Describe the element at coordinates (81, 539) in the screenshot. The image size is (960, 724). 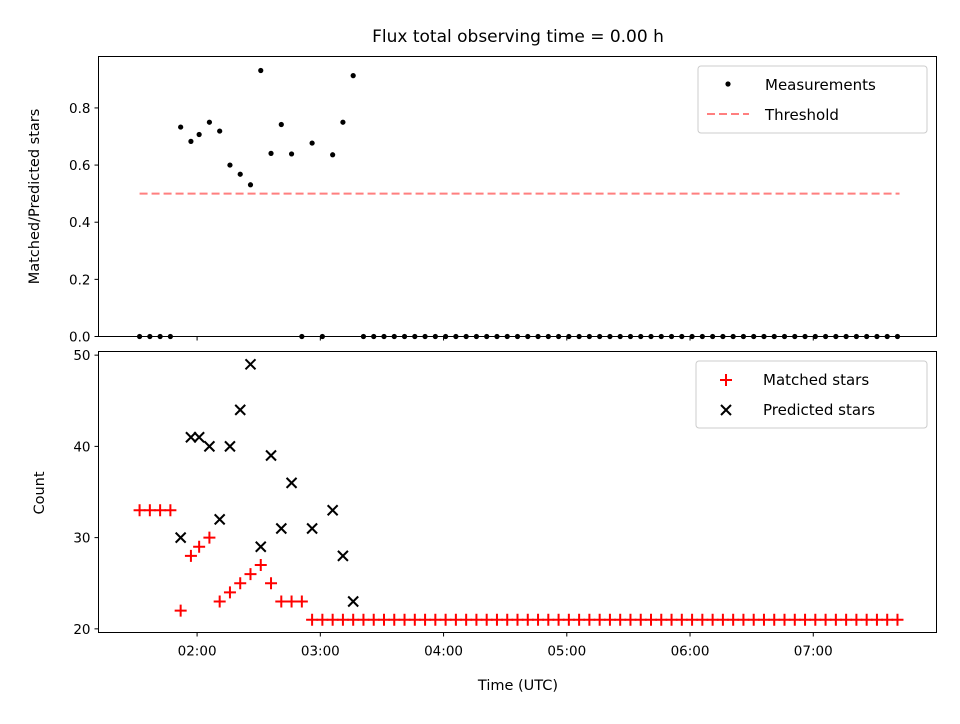
I see `bottom-y-tick-label: 30` at that location.